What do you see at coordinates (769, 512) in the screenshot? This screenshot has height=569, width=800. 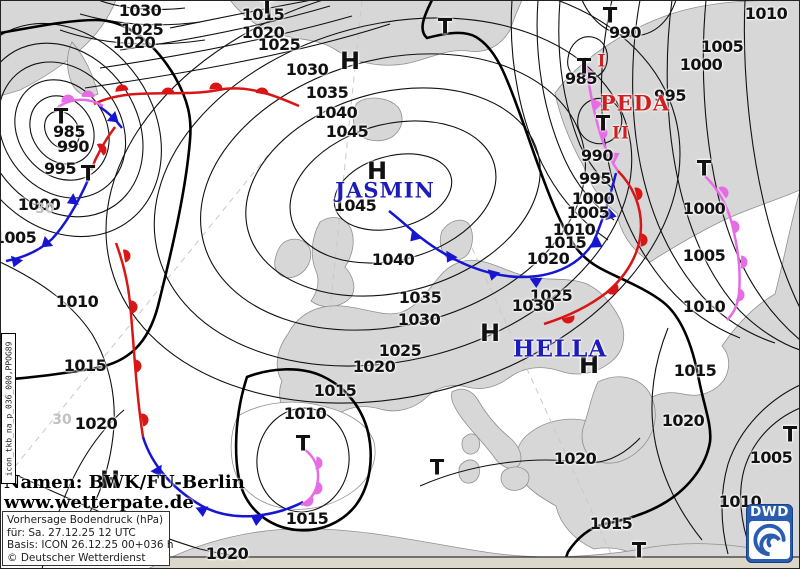 I see `dwd-logo-text: DWD` at bounding box center [769, 512].